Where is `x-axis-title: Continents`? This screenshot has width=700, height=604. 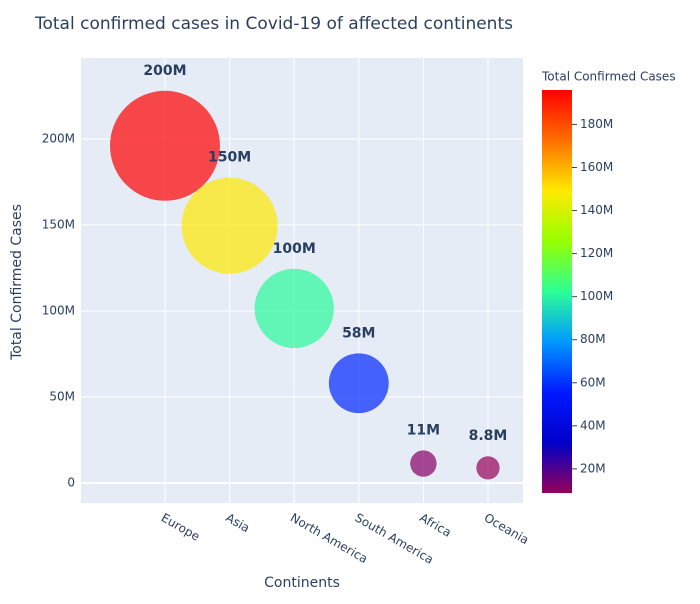
x-axis-title: Continents is located at coordinates (302, 583).